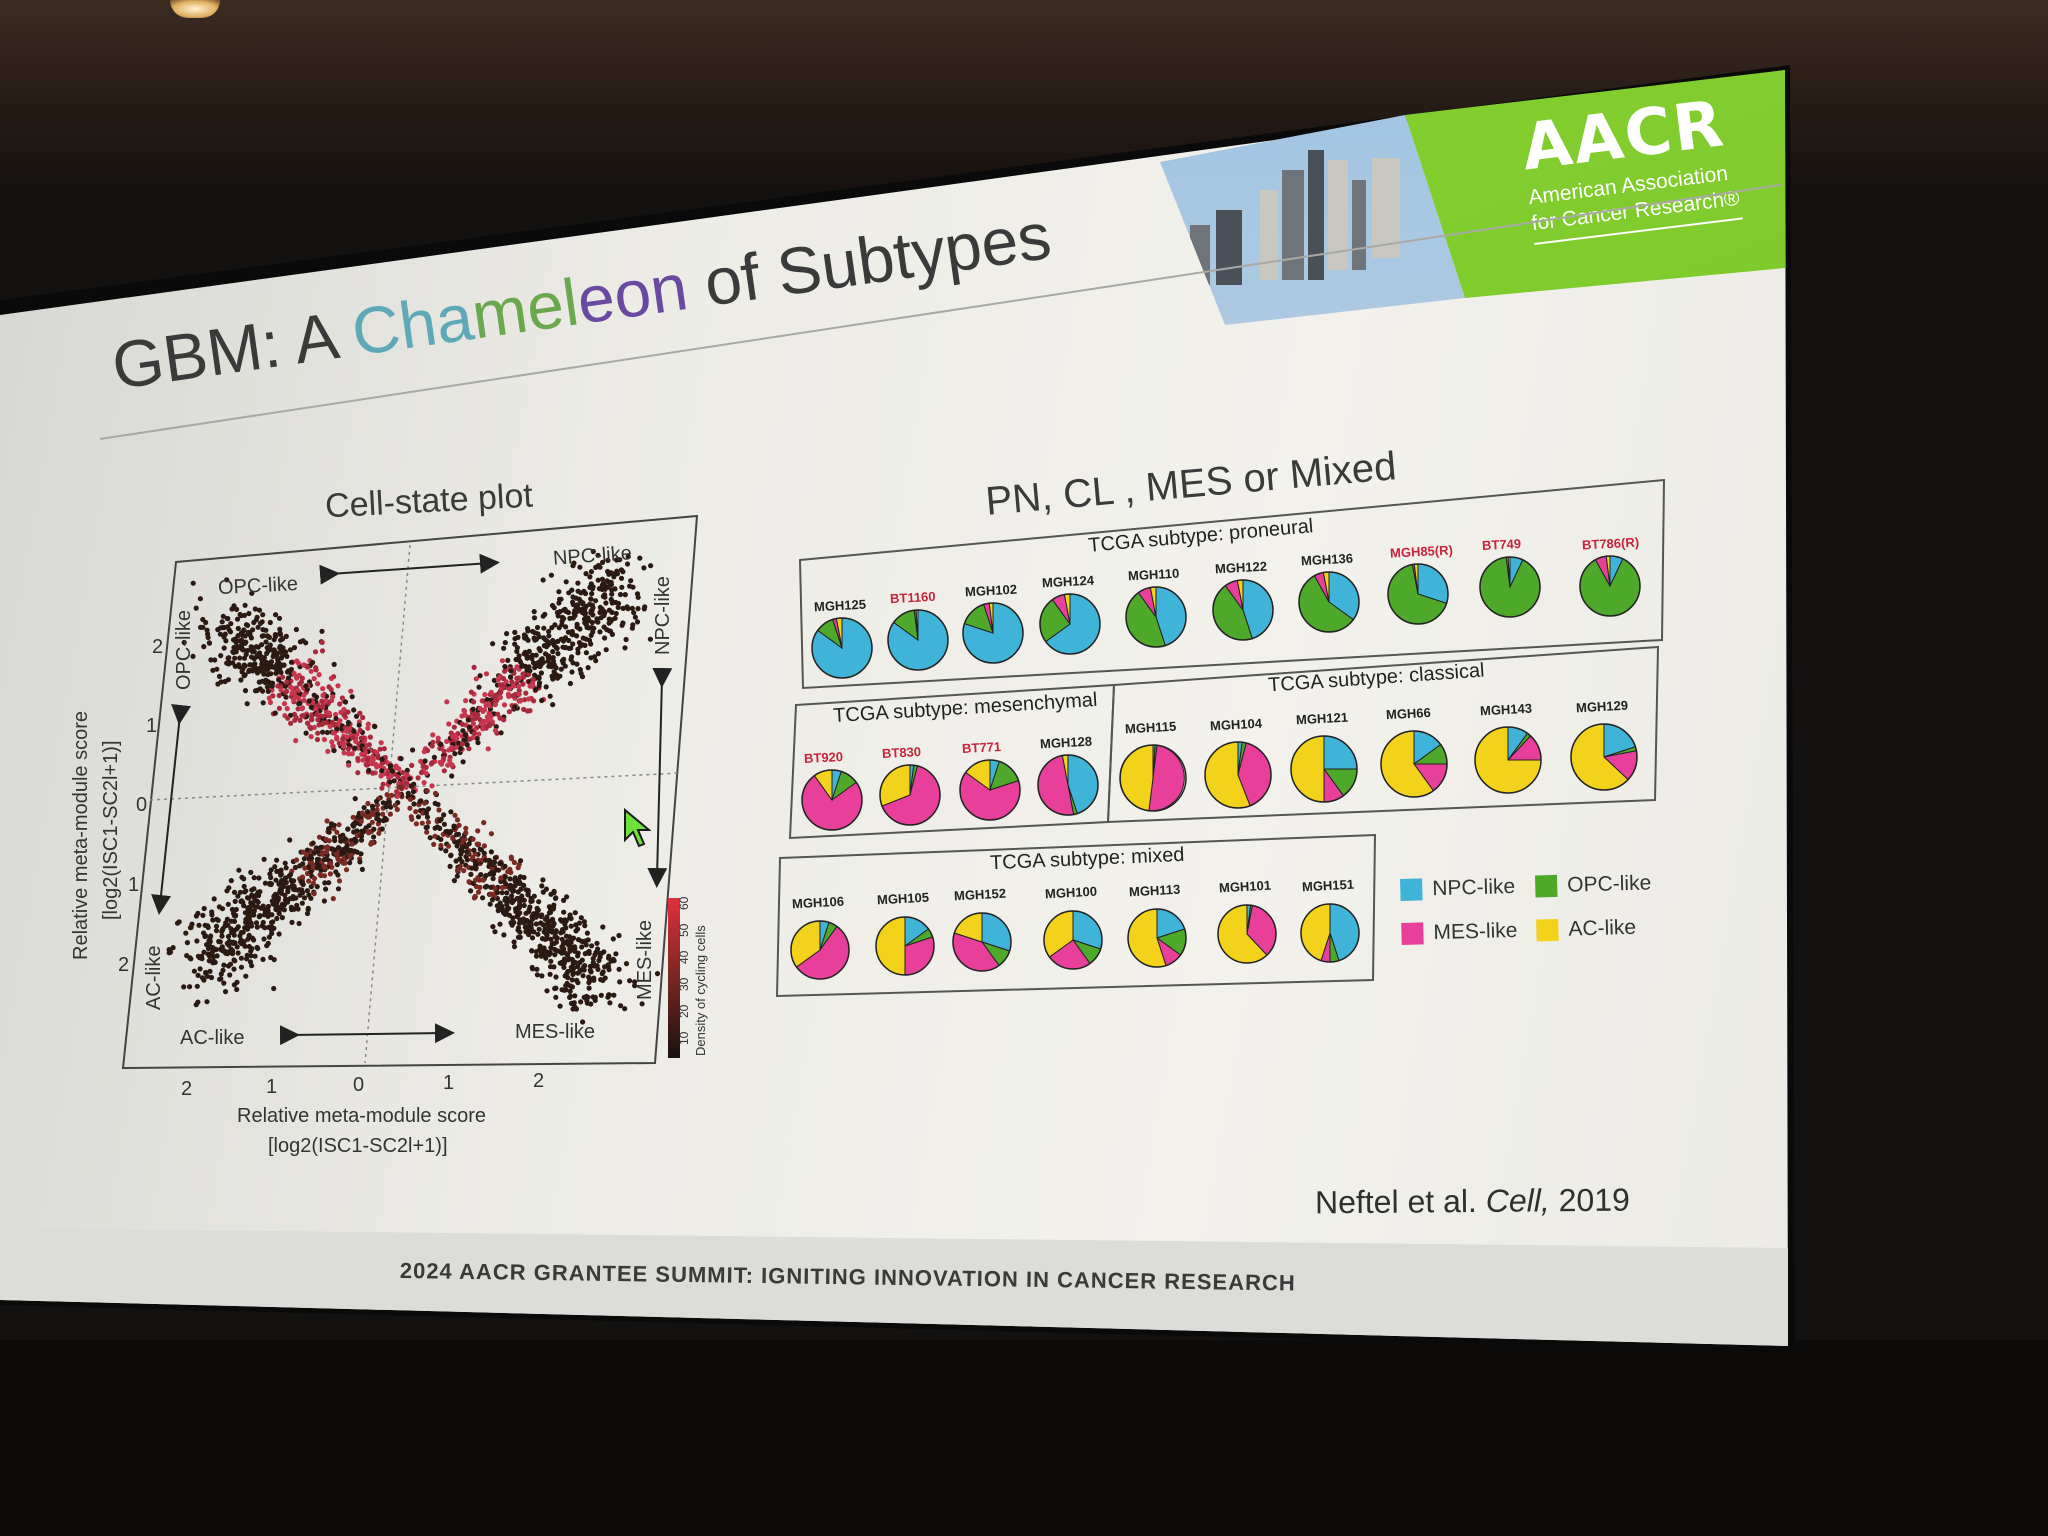 The image size is (2048, 1536). I want to click on pie-label-mgh128: MGH128, so click(1066, 742).